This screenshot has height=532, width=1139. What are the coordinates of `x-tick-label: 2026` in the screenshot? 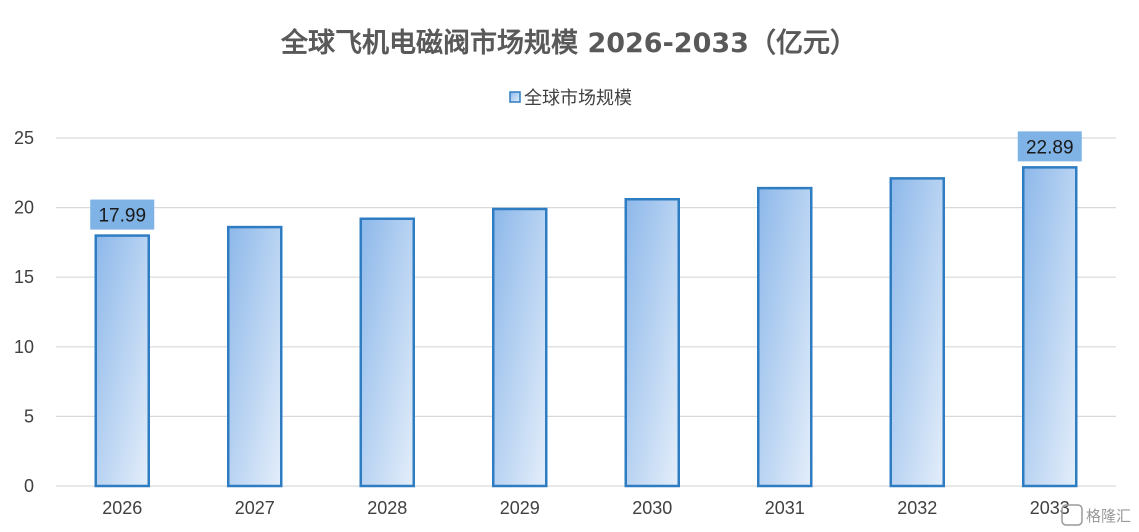 It's located at (122, 508).